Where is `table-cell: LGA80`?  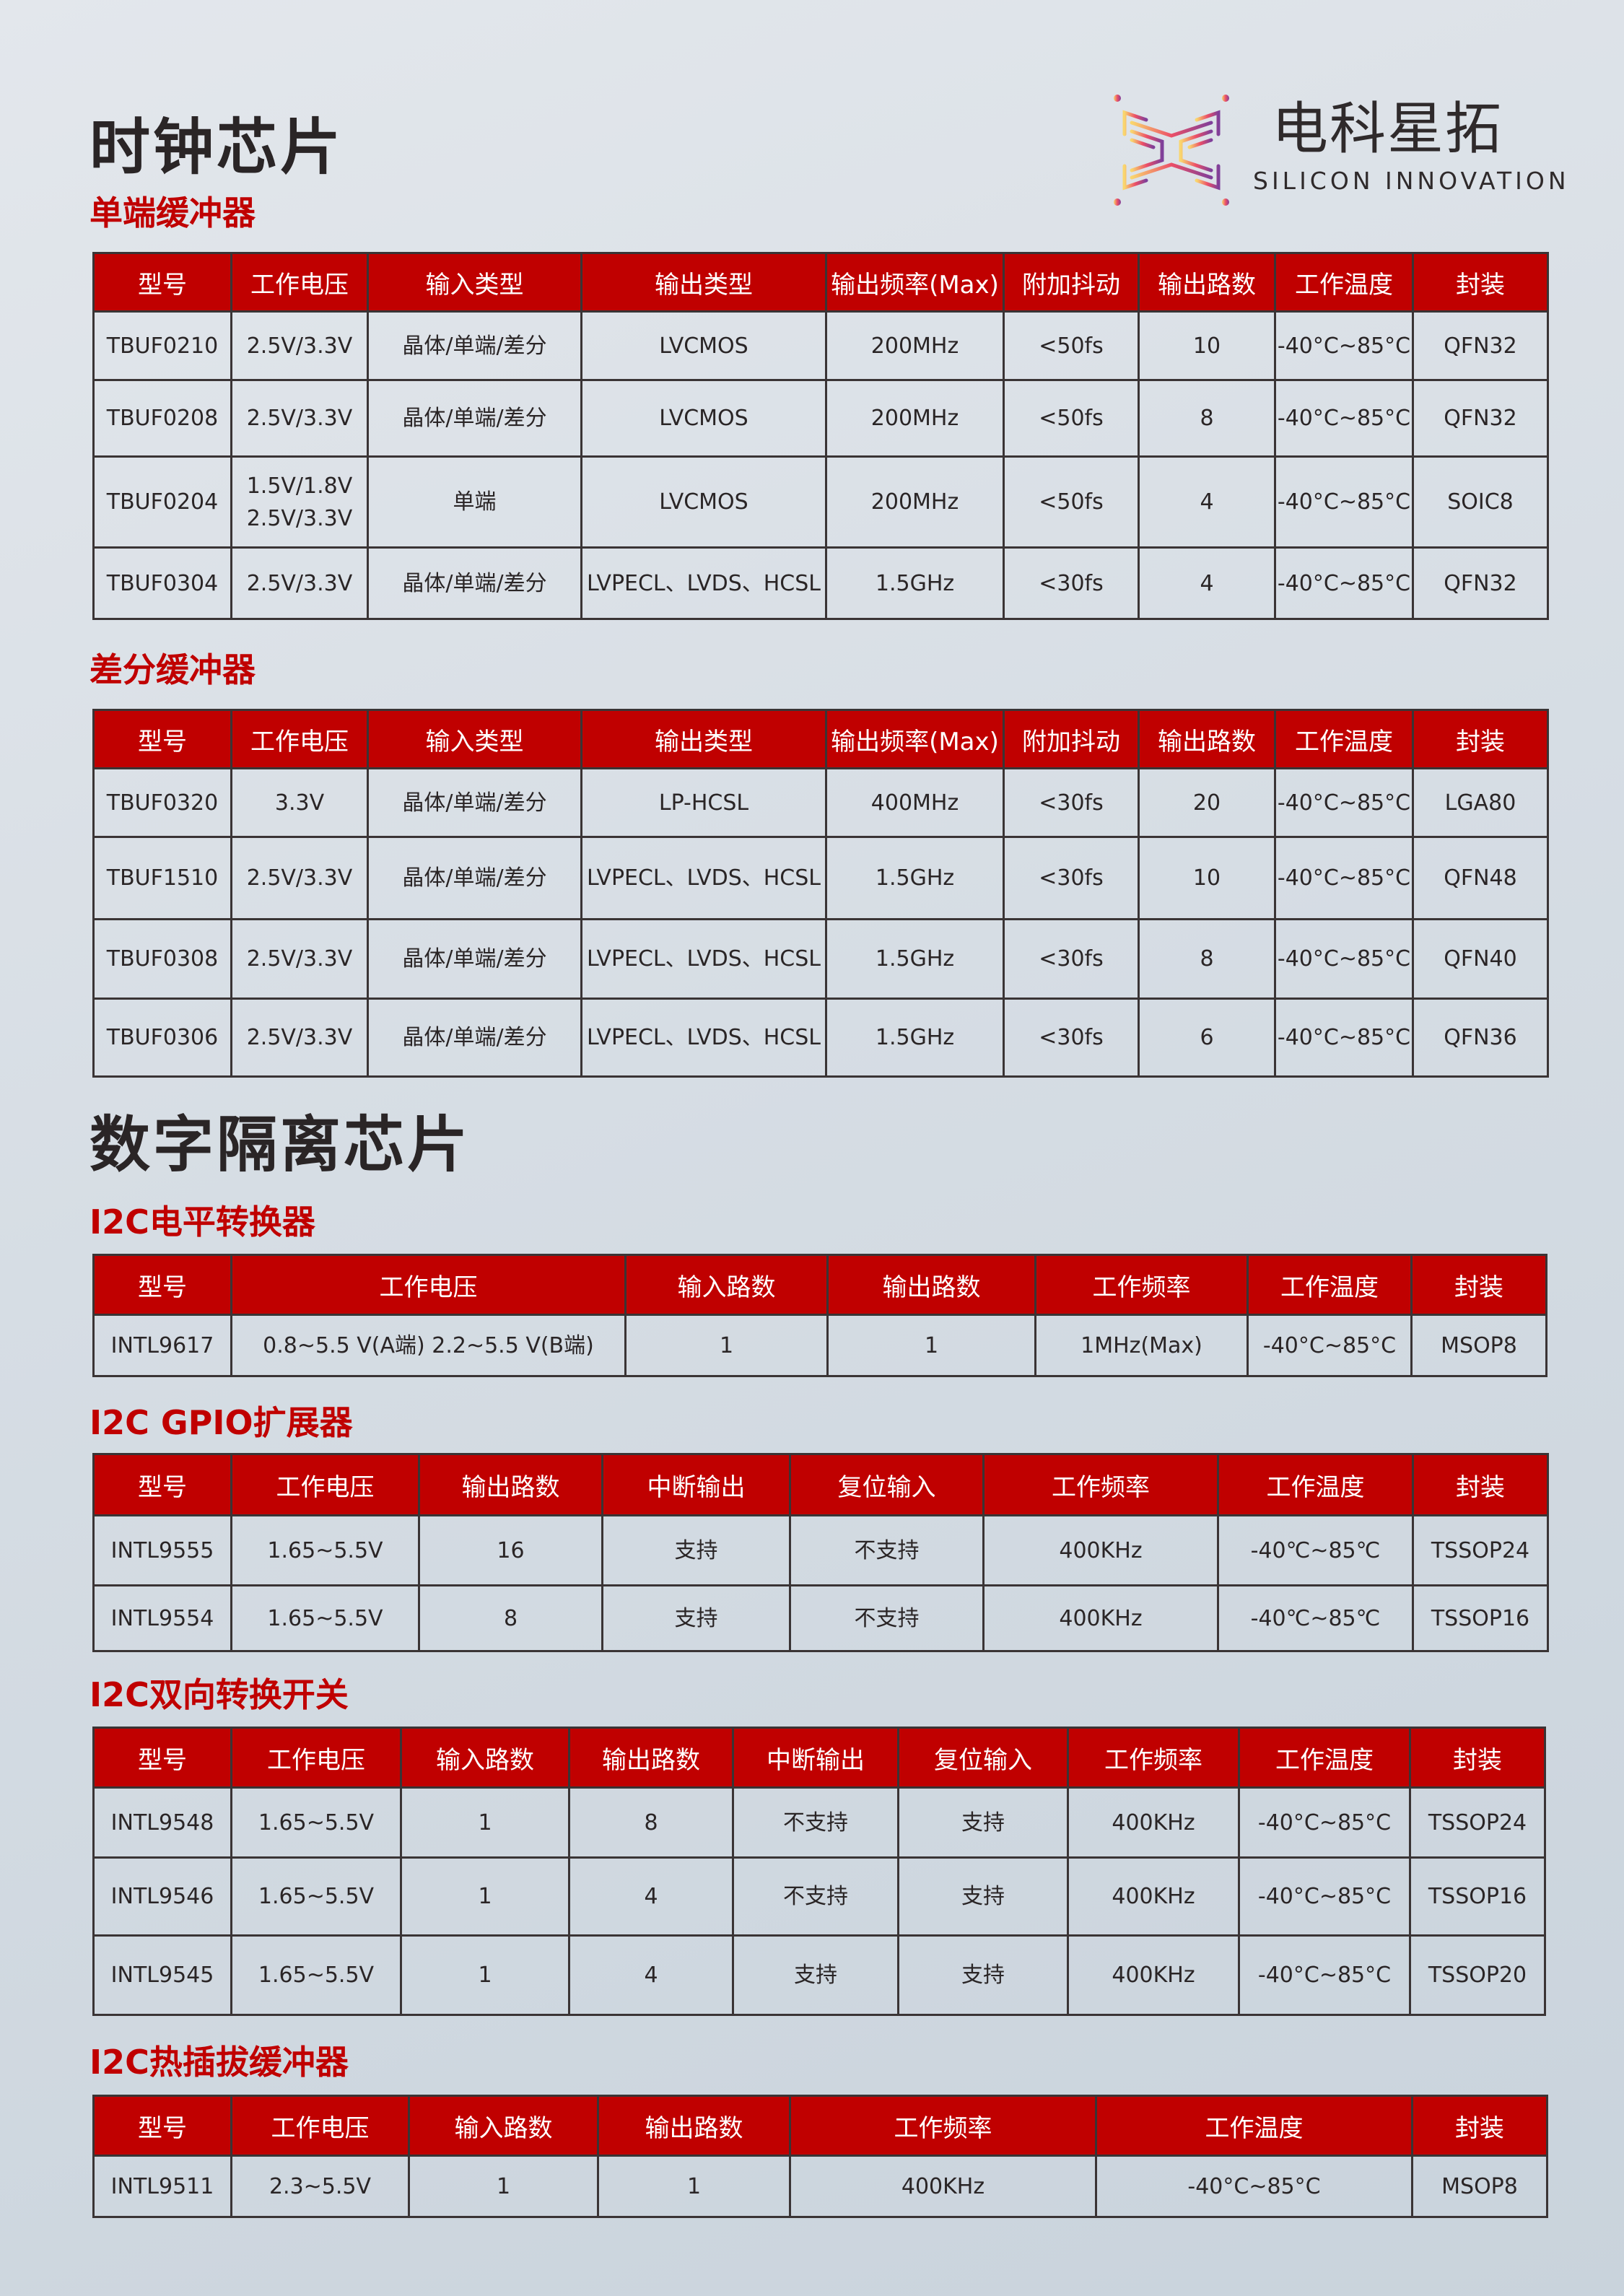 table-cell: LGA80 is located at coordinates (1480, 803).